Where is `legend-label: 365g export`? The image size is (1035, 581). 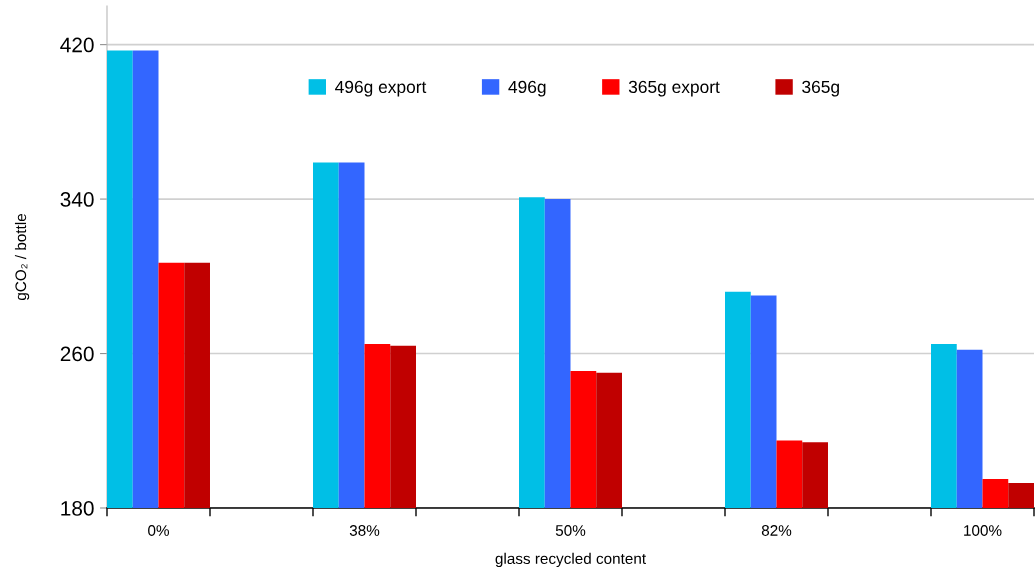 legend-label: 365g export is located at coordinates (674, 88).